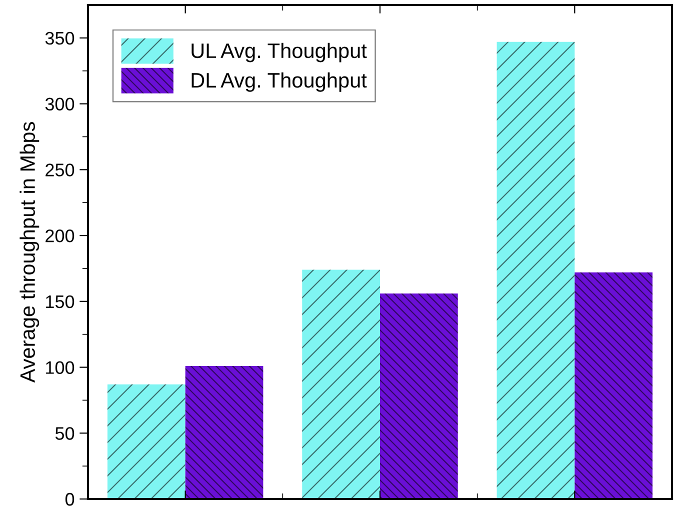 The image size is (683, 521). Describe the element at coordinates (69, 499) in the screenshot. I see `y-tick-label: 0` at that location.